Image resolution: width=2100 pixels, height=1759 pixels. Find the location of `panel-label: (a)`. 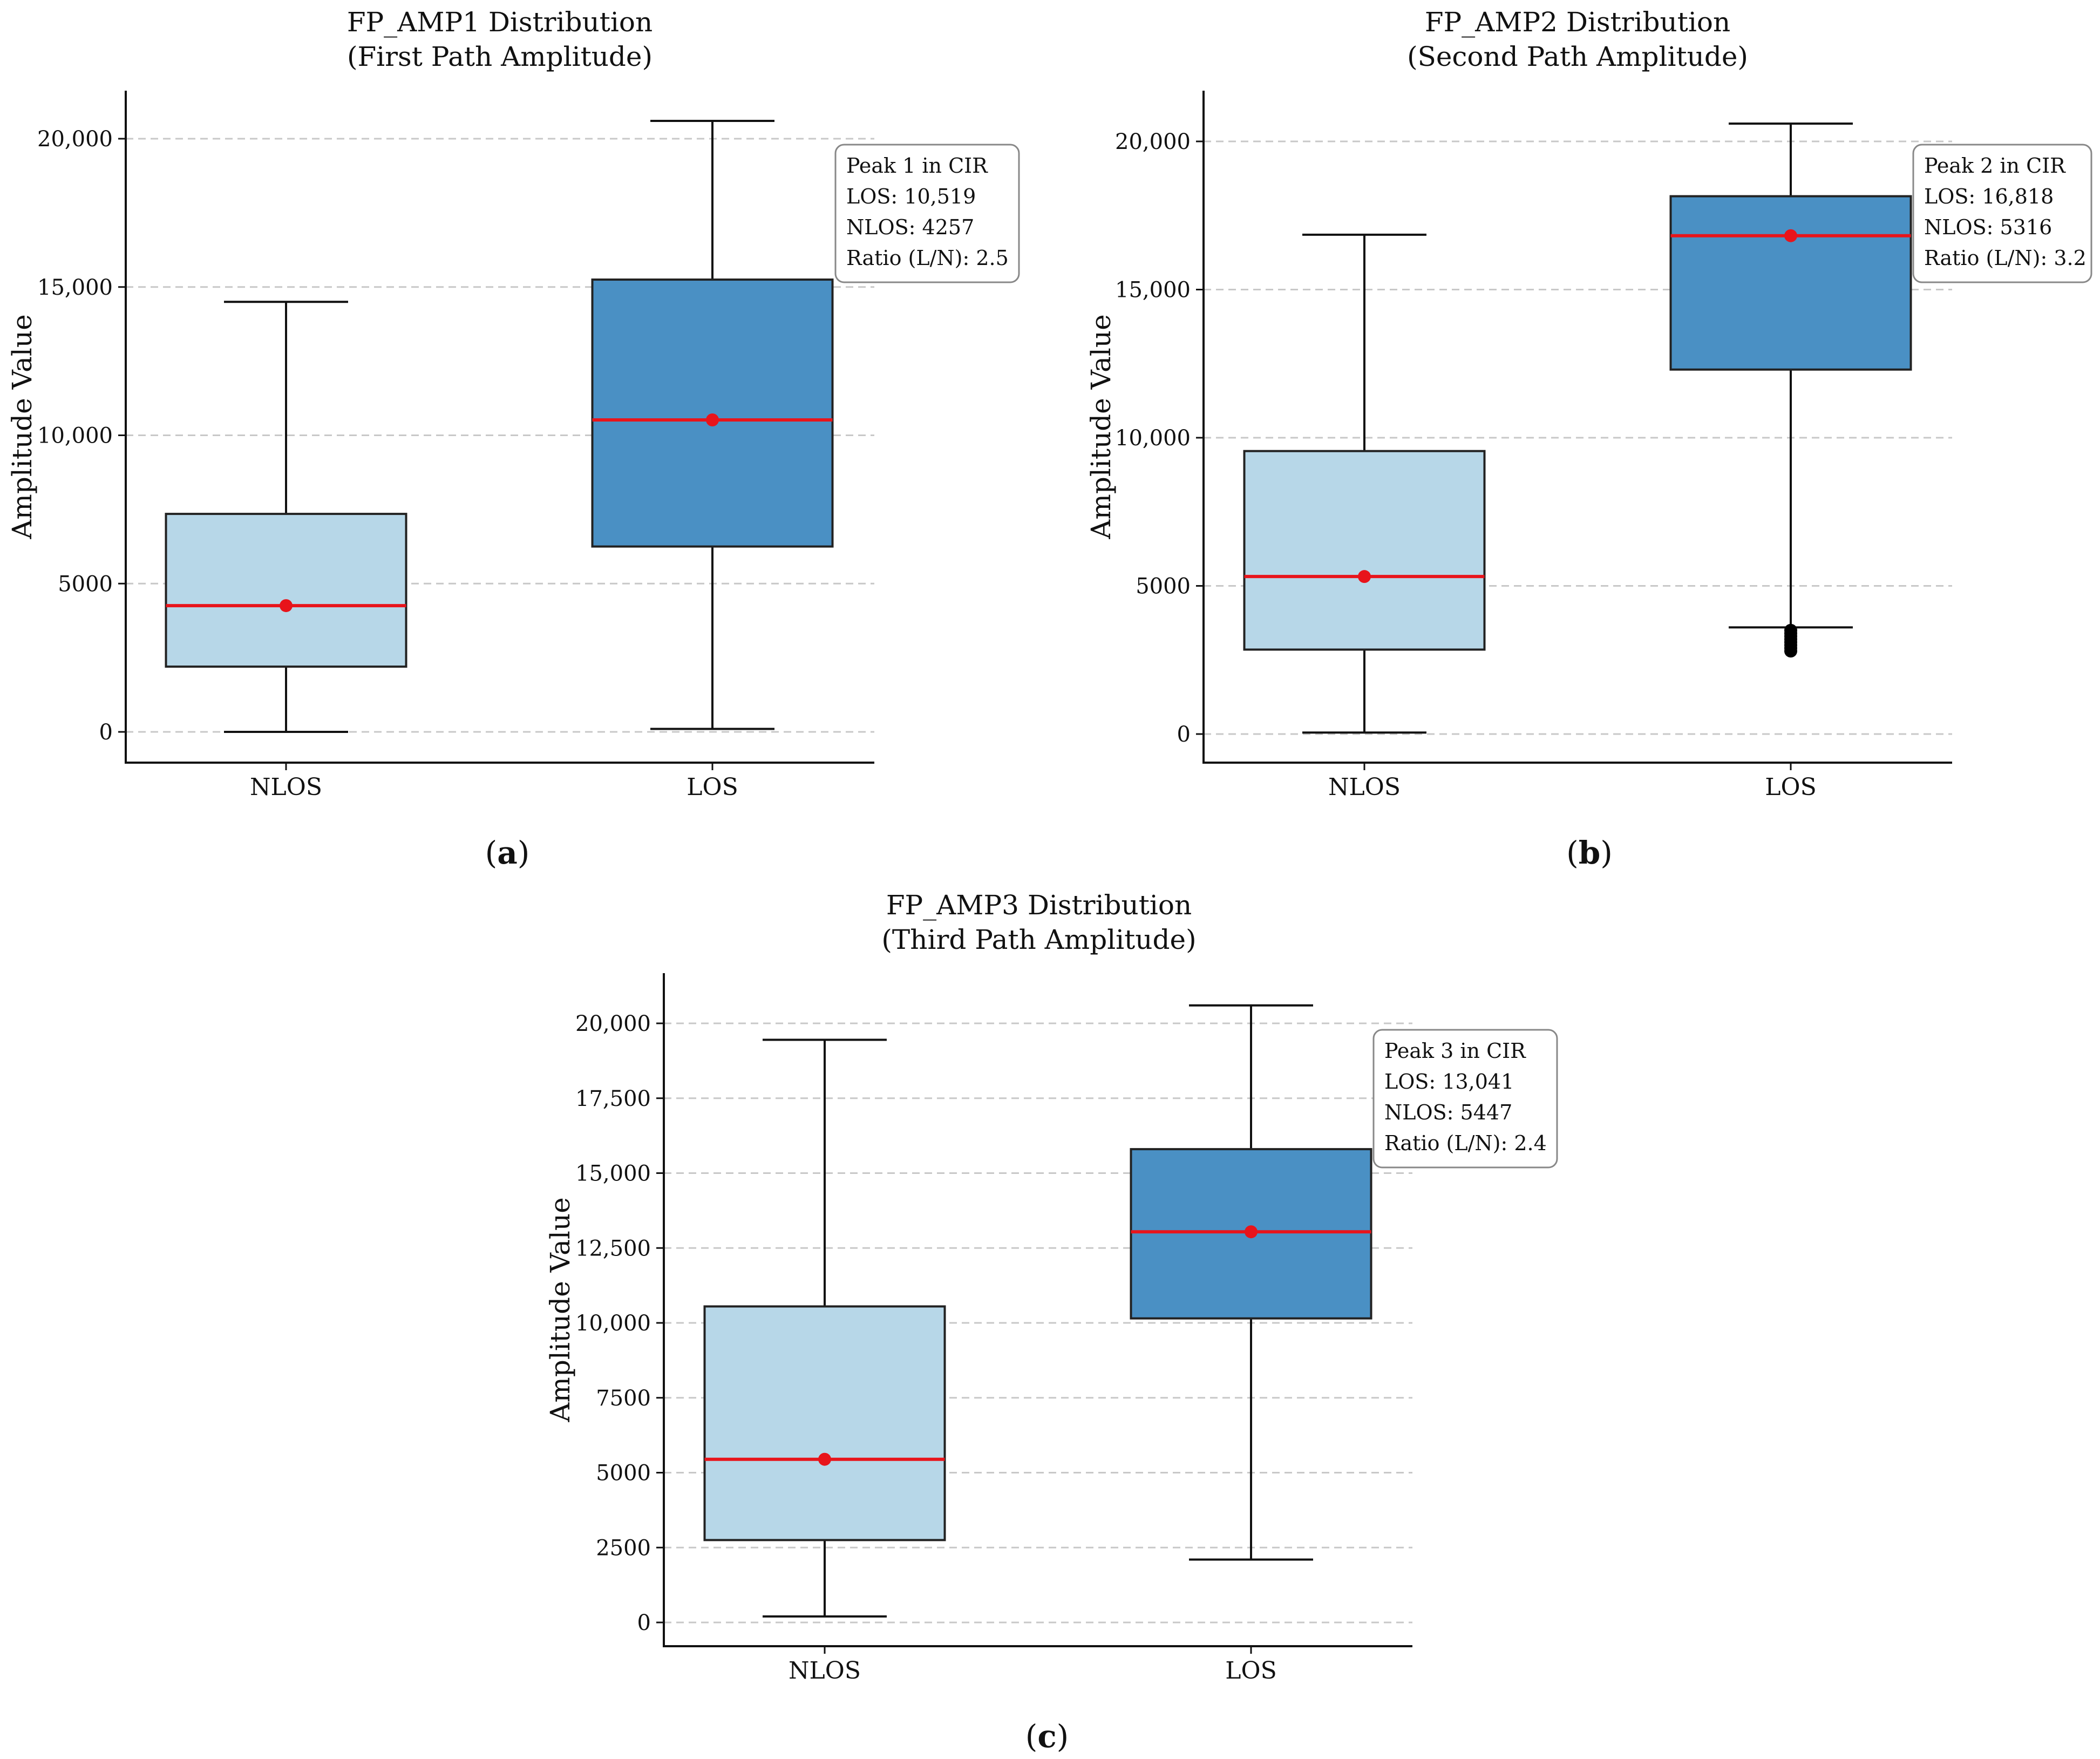

panel-label: (a) is located at coordinates (507, 852).